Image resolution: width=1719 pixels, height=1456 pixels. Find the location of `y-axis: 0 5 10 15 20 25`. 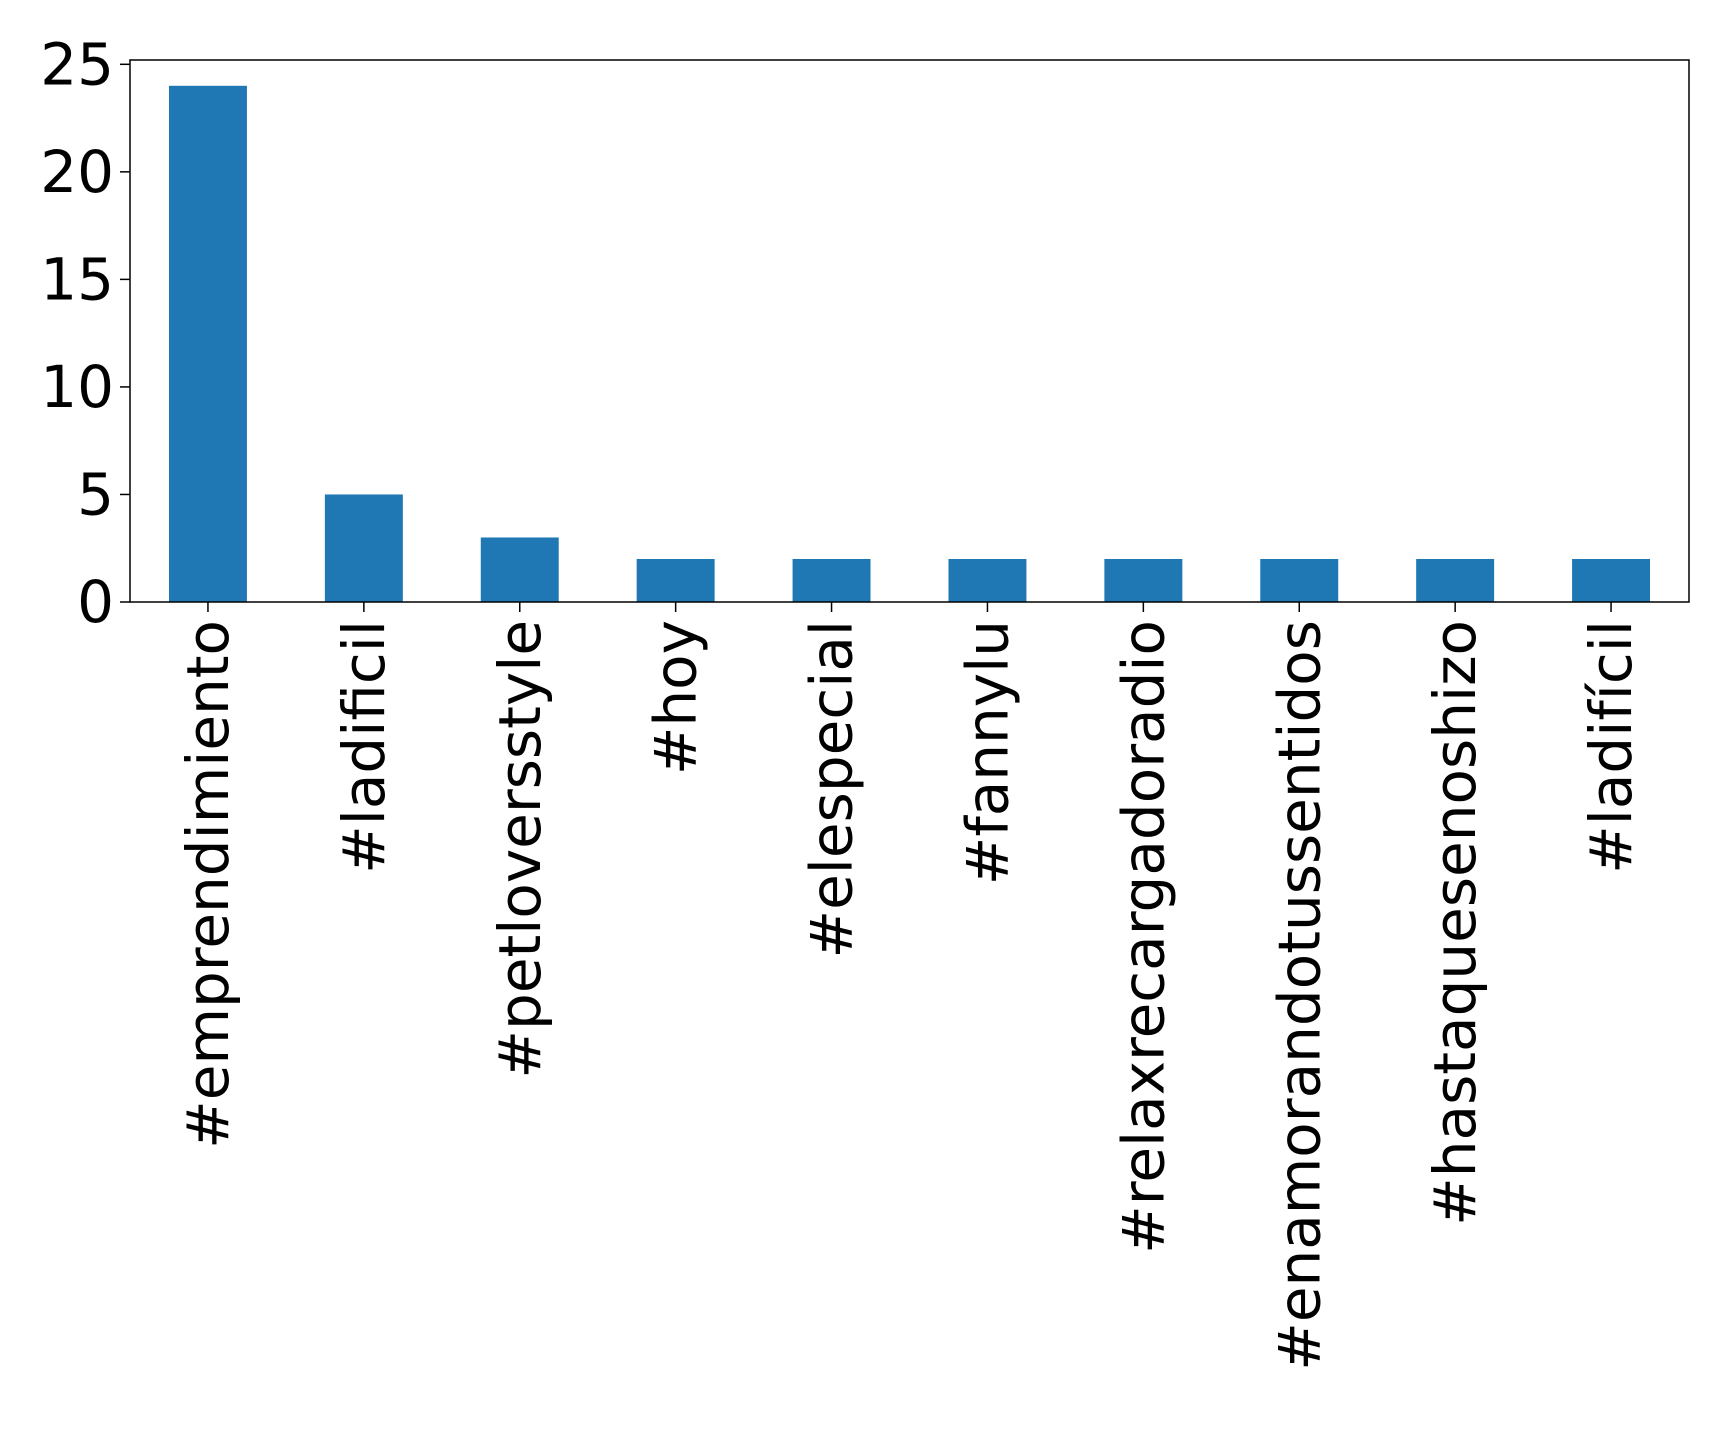

y-axis: 0 5 10 15 20 25 is located at coordinates (85, 333).